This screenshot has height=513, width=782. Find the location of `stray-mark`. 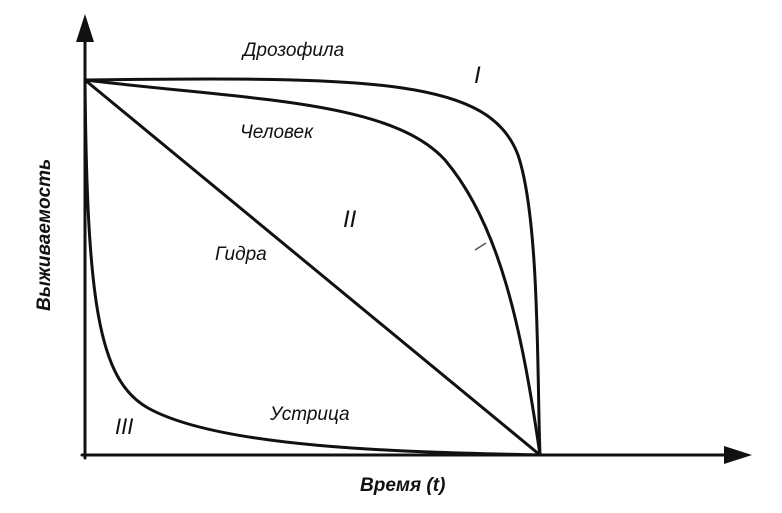

stray-mark is located at coordinates (480, 246).